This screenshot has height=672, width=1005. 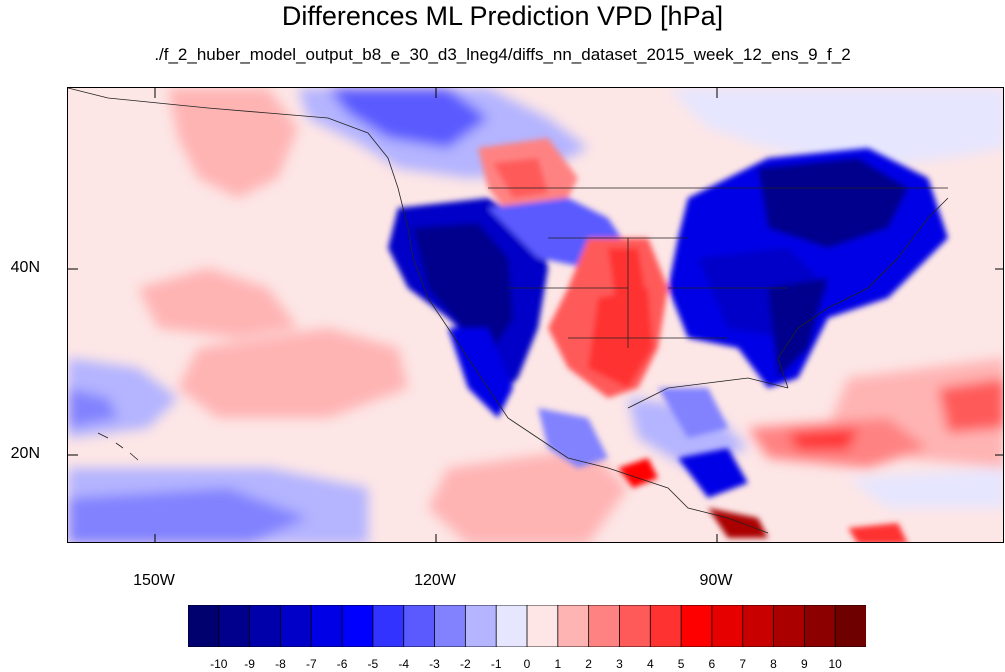 I want to click on colorbar-tick-label: -7, so click(x=311, y=664).